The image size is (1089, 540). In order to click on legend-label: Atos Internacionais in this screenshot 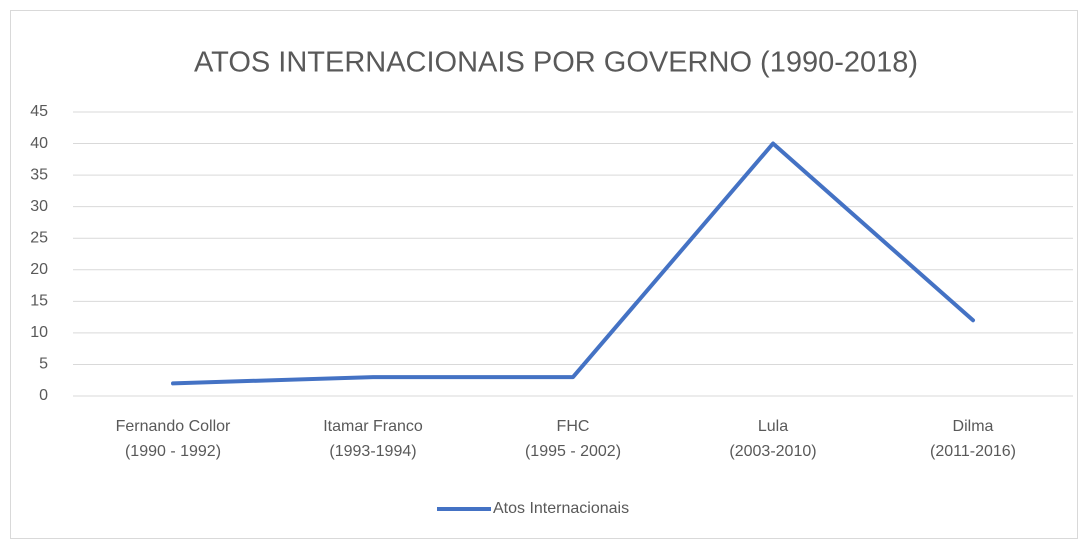, I will do `click(561, 508)`.